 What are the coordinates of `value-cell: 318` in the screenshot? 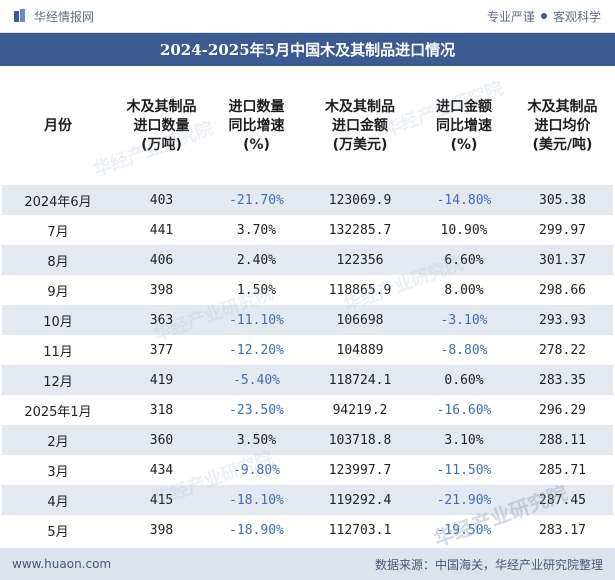 It's located at (161, 410).